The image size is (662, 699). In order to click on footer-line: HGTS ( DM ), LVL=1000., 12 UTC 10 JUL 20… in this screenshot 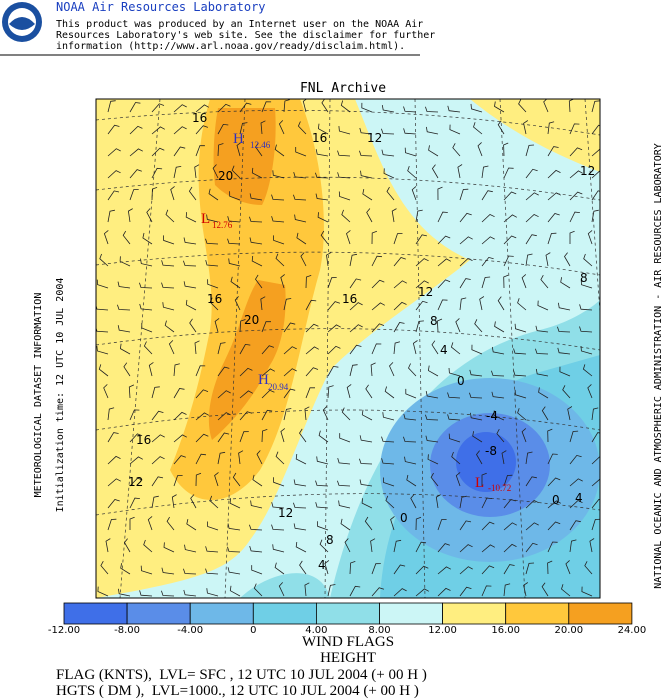, I will do `click(237, 691)`.